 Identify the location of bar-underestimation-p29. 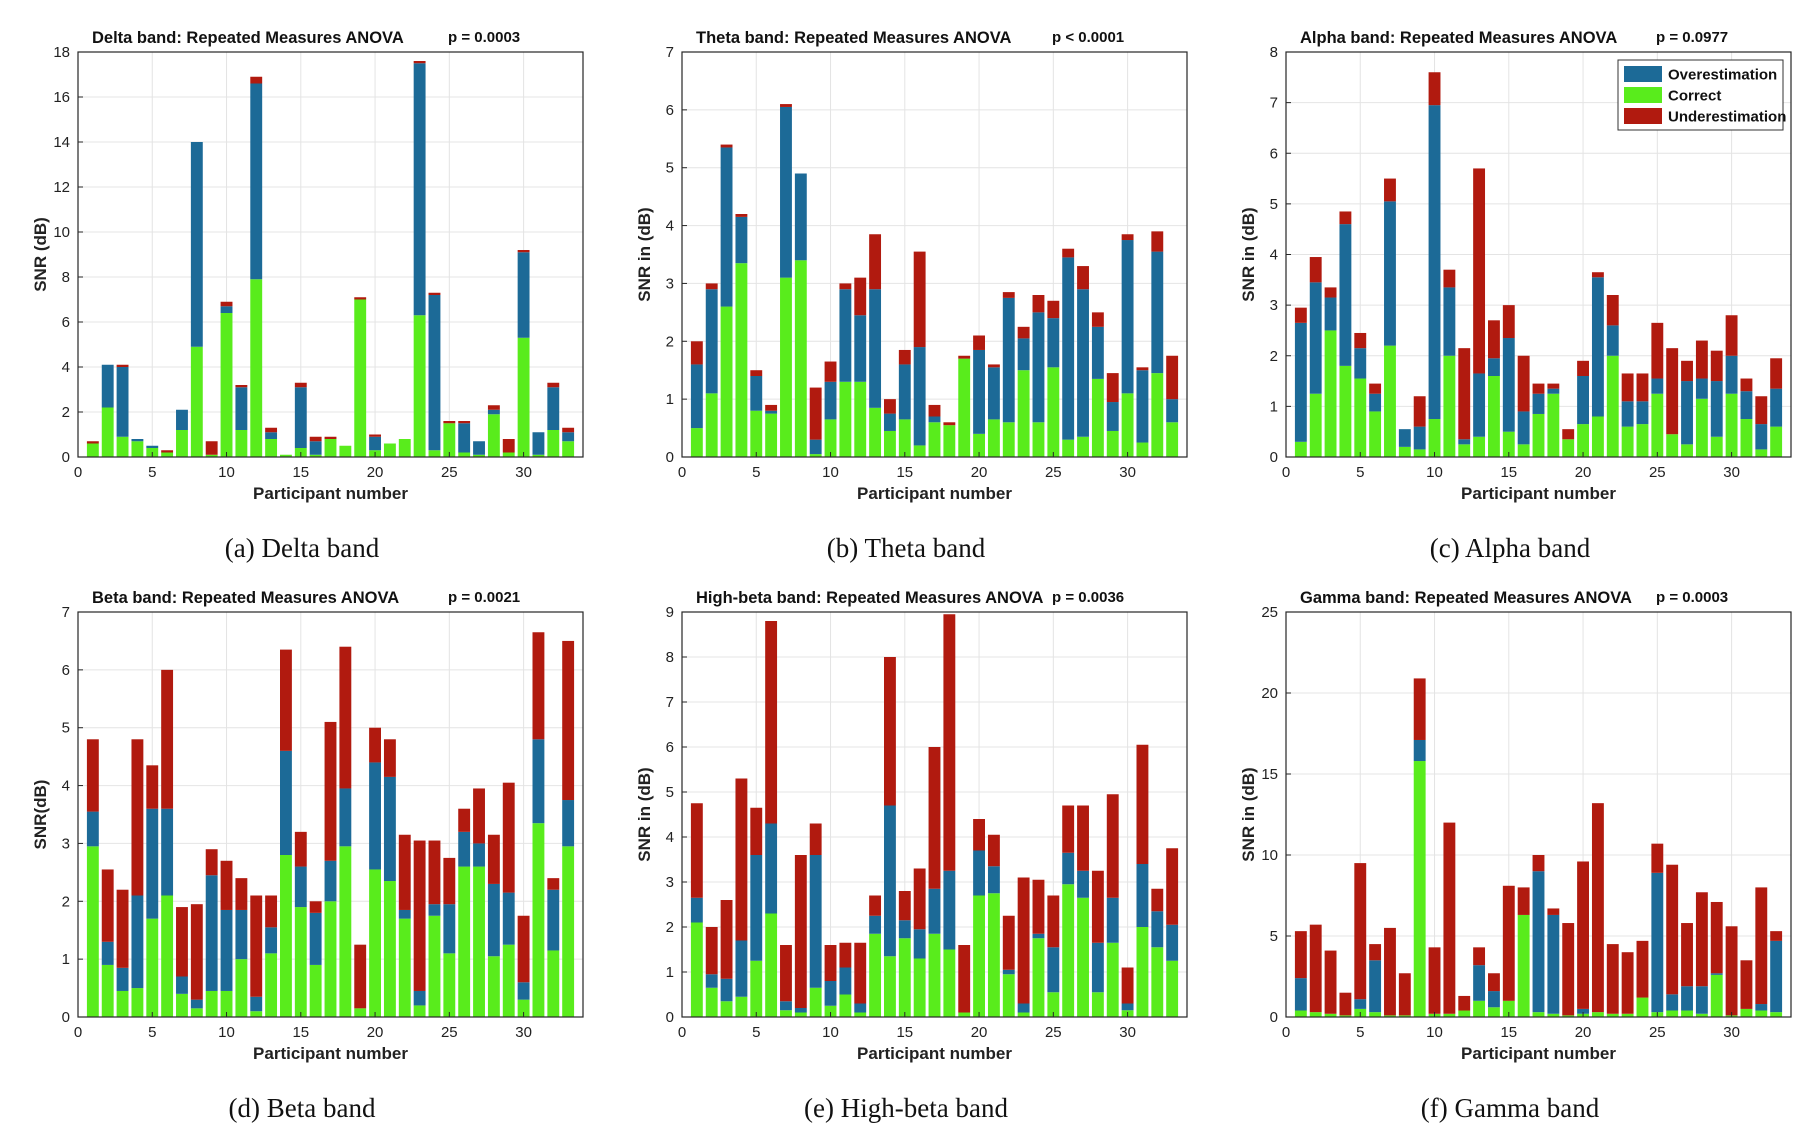
(1112, 388).